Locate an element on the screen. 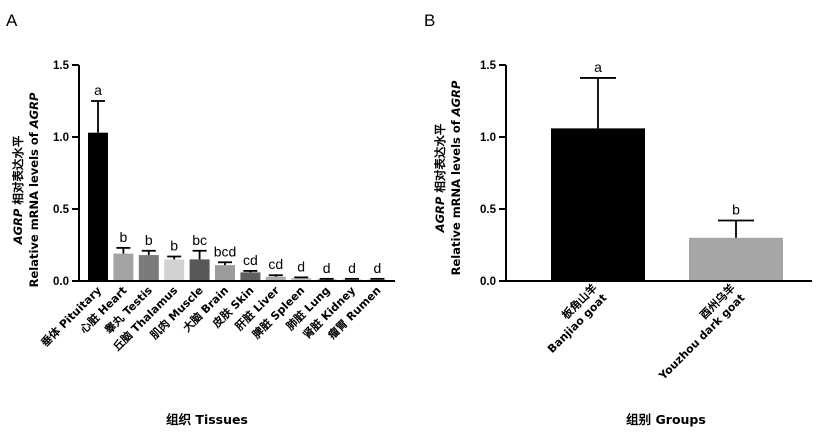 The width and height of the screenshot is (838, 433). panel-b-ytick-label: 1.0 is located at coordinates (488, 138).